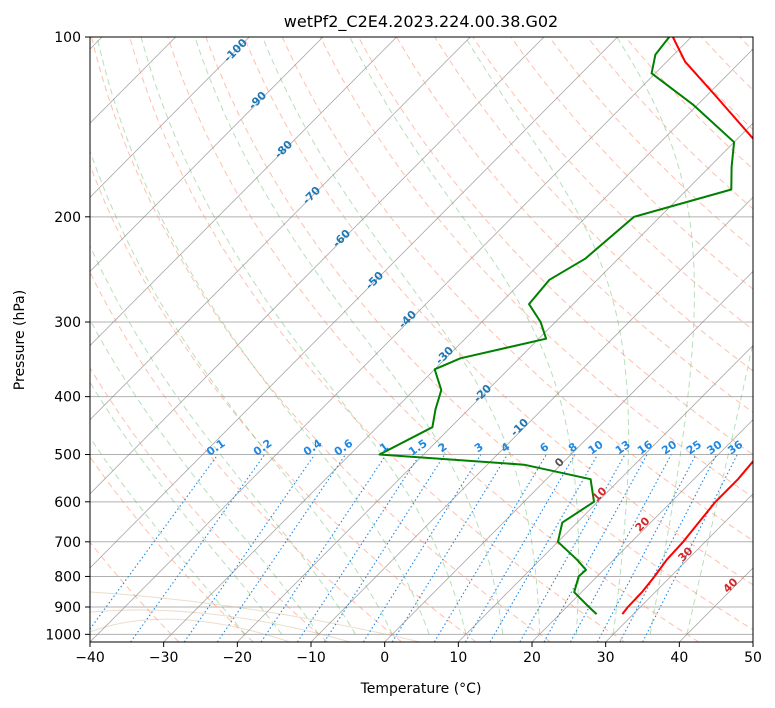  What do you see at coordinates (679, 658) in the screenshot?
I see `x-tick-label: 40` at bounding box center [679, 658].